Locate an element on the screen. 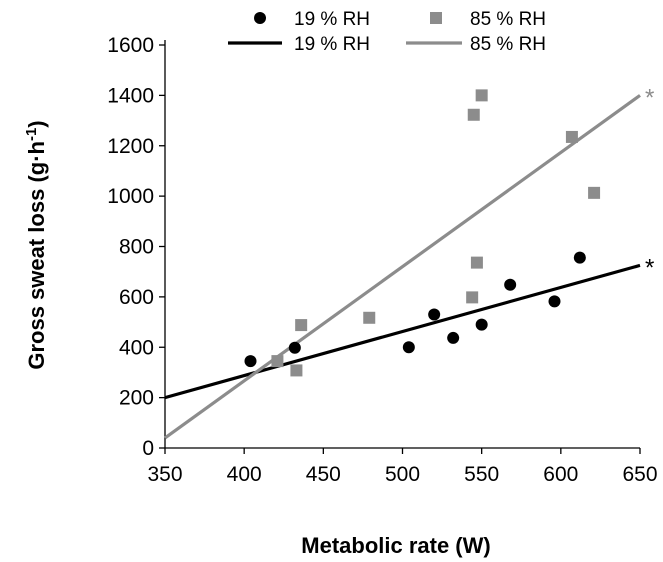 The height and width of the screenshot is (562, 663). y-tick-label: 800 is located at coordinates (136, 247).